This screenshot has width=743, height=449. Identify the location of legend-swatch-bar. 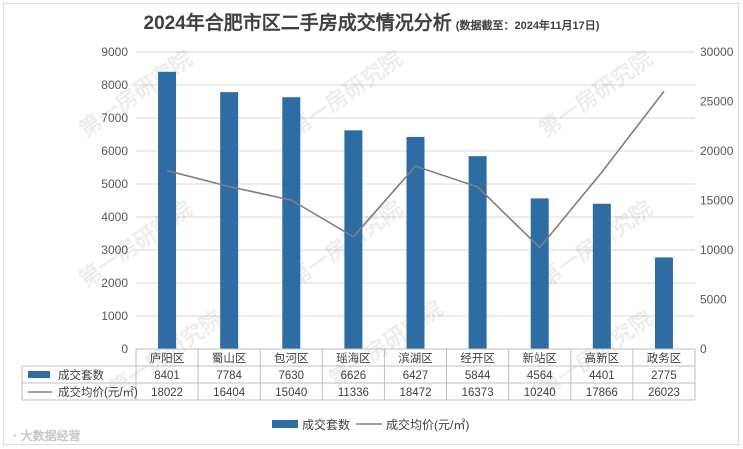
(285, 424).